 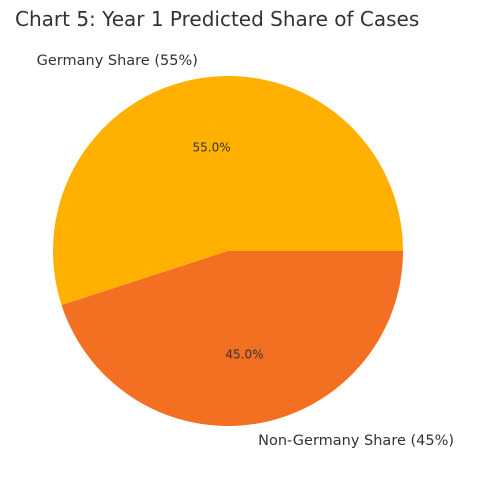 What do you see at coordinates (212, 147) in the screenshot?
I see `slice-percent-label-1: 55.0%` at bounding box center [212, 147].